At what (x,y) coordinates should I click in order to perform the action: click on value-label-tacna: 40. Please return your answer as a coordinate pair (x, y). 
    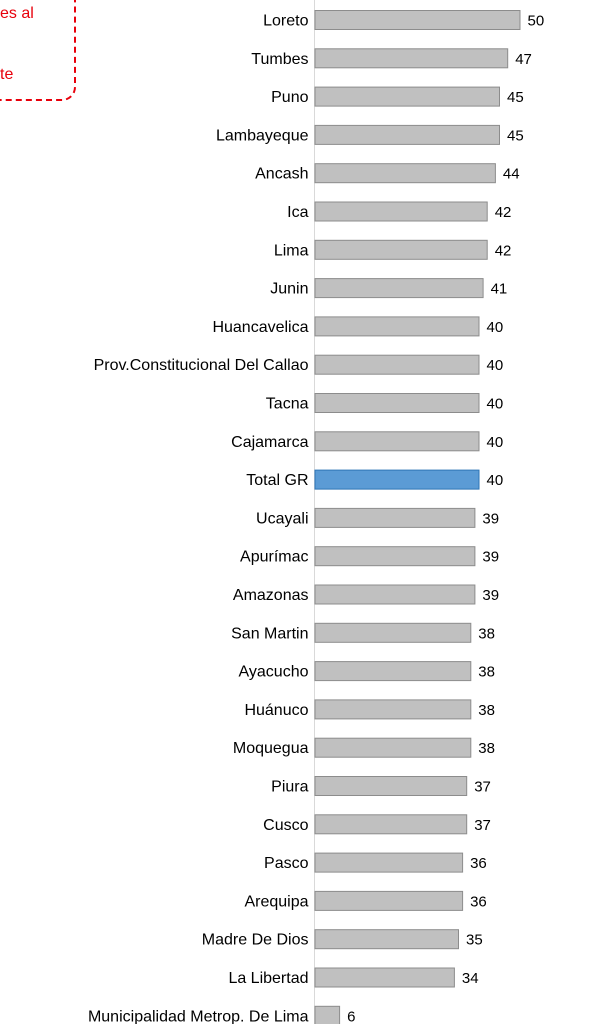
    Looking at the image, I should click on (495, 404).